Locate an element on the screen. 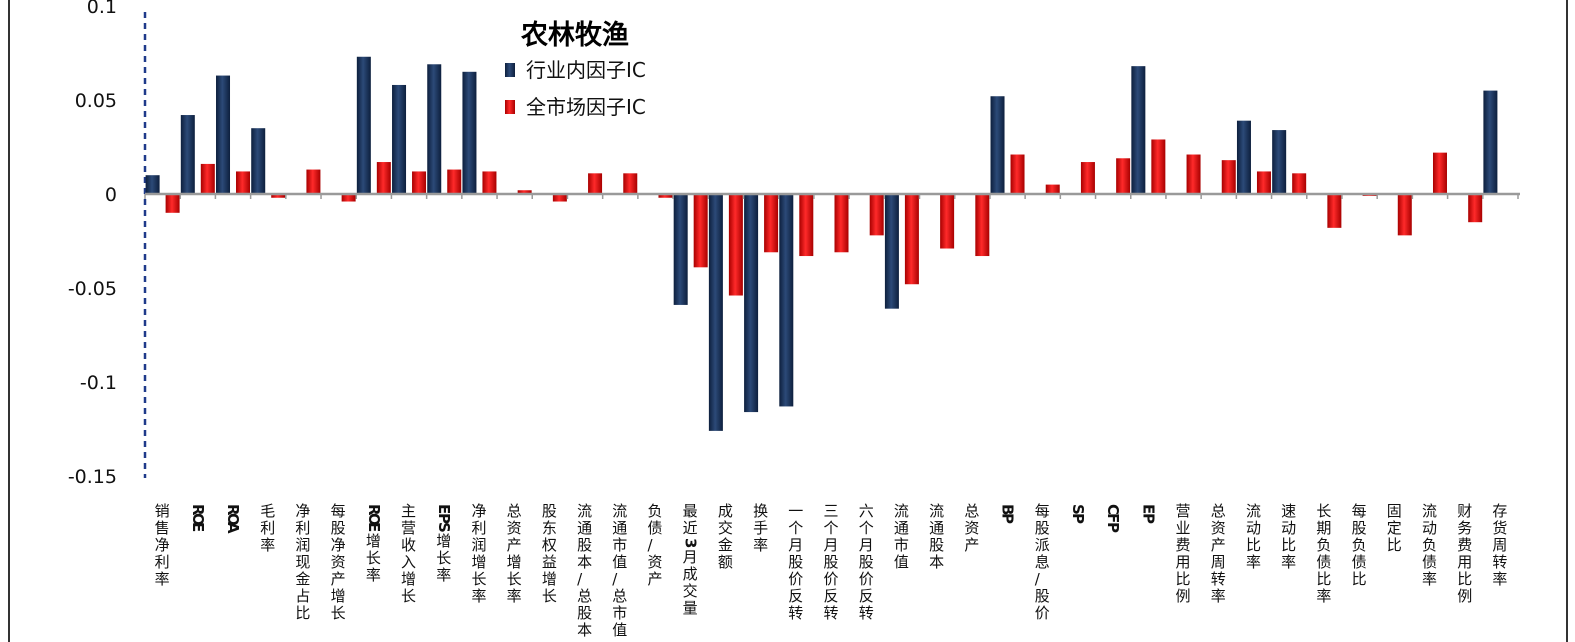  category-label: 总资产 is located at coordinates (971, 528).